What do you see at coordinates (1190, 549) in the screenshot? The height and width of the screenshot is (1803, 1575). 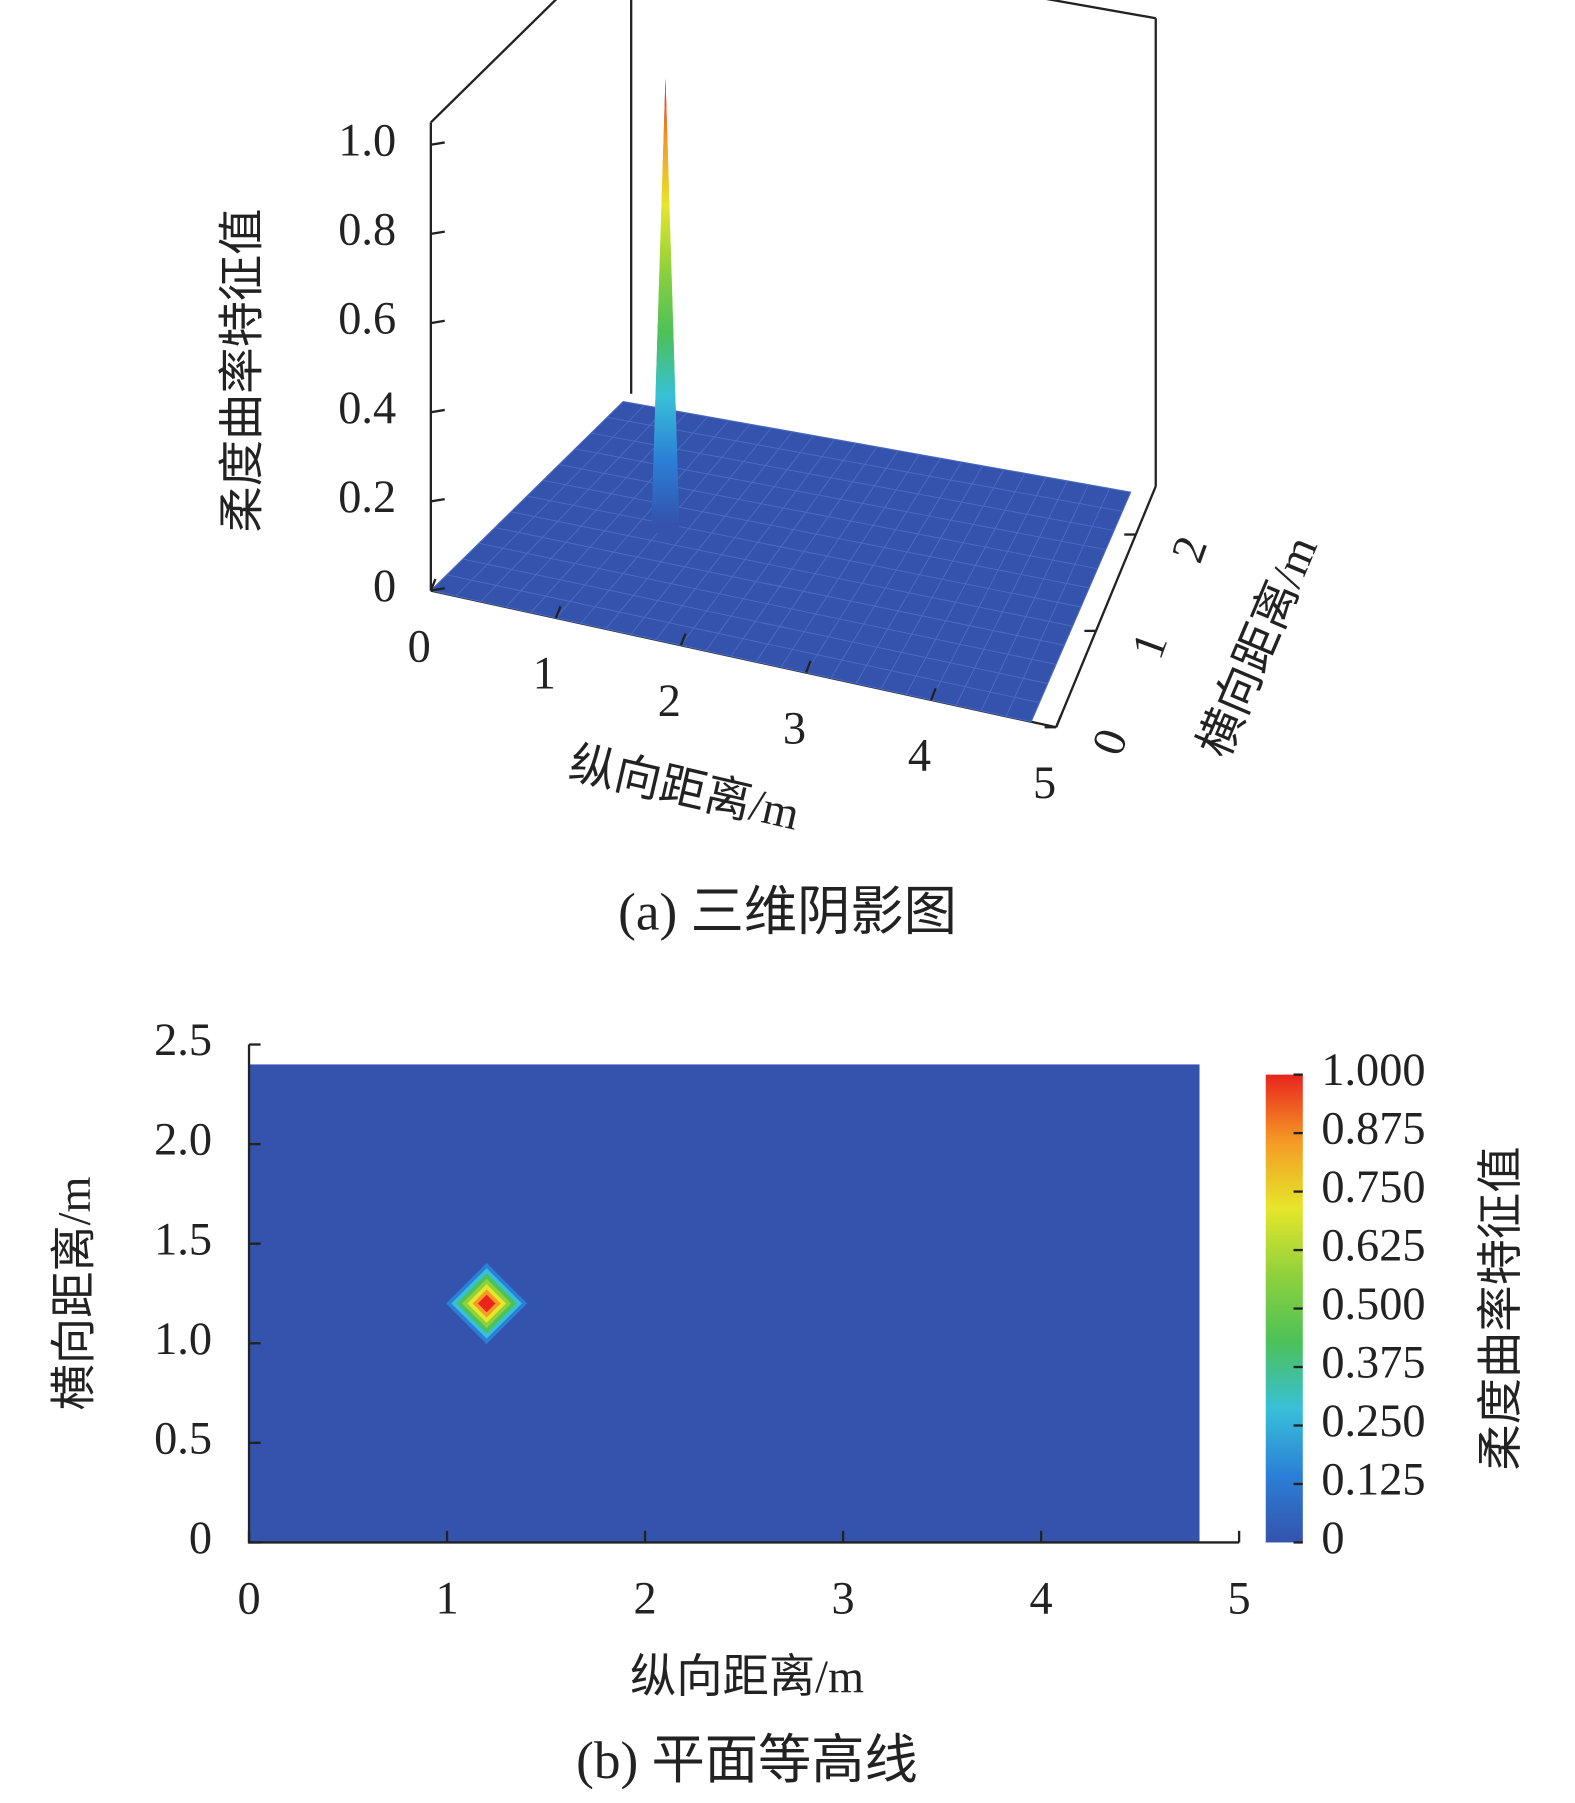 I see `y-tick-label: 2` at bounding box center [1190, 549].